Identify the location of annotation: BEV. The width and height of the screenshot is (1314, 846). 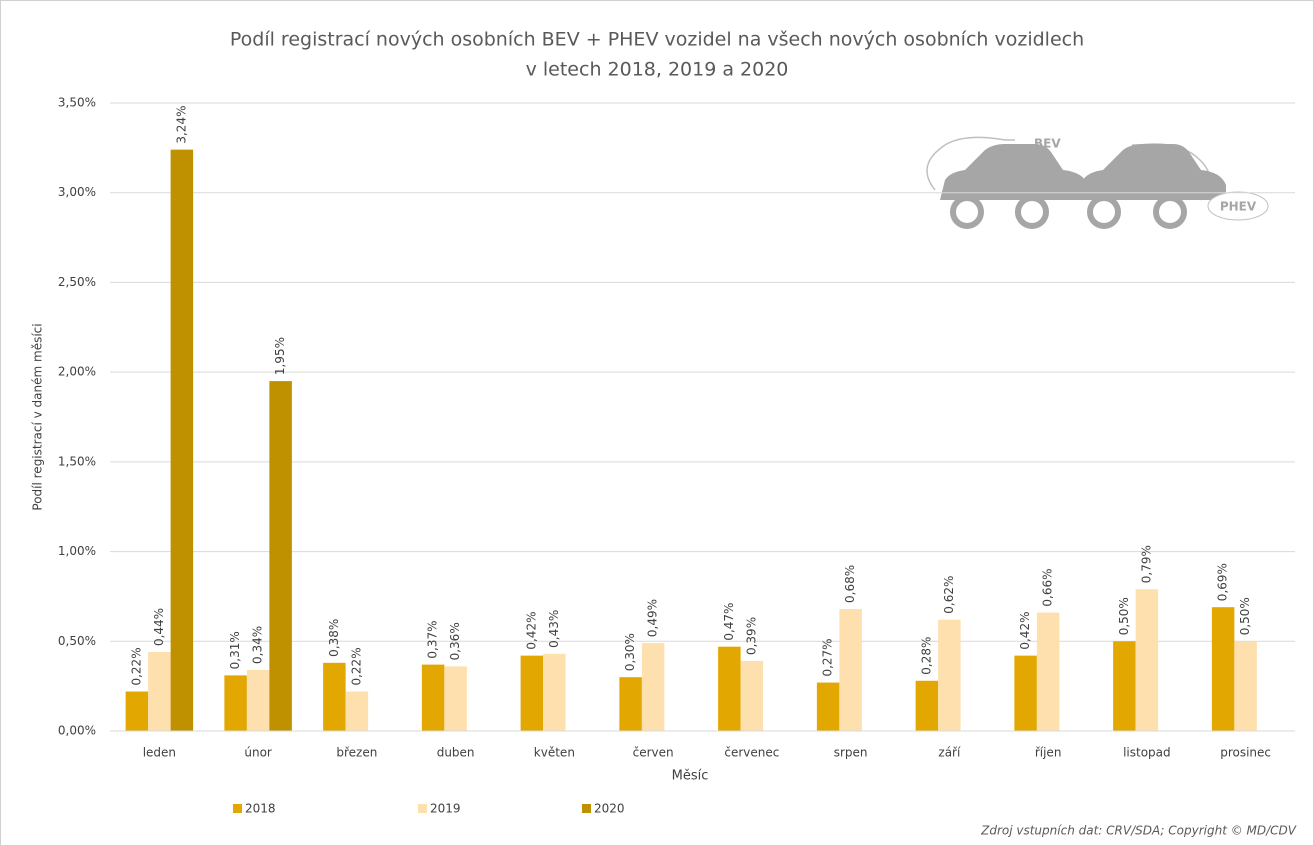
(1047, 144).